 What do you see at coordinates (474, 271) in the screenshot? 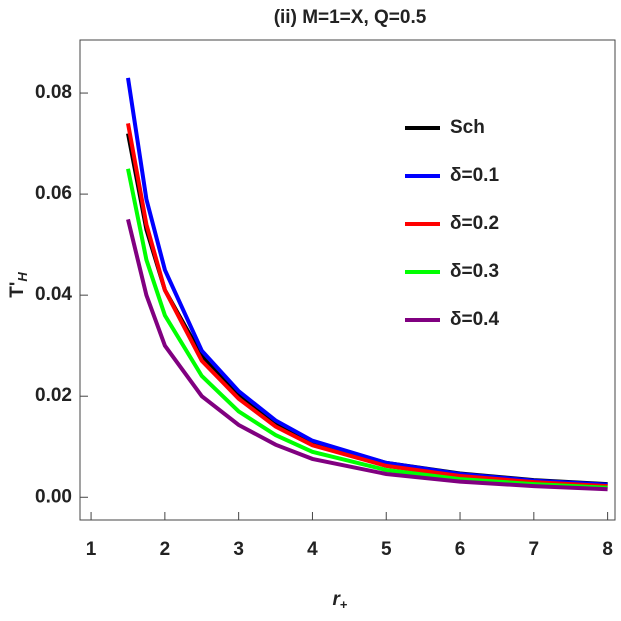
I see `legend-label: δ=0.3` at bounding box center [474, 271].